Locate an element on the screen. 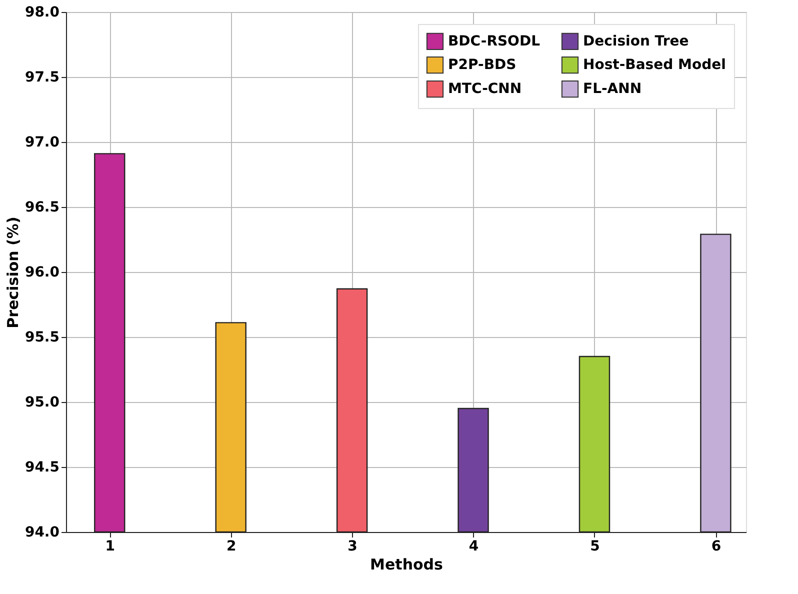 The image size is (798, 594). x-tick-label: 5 is located at coordinates (595, 546).